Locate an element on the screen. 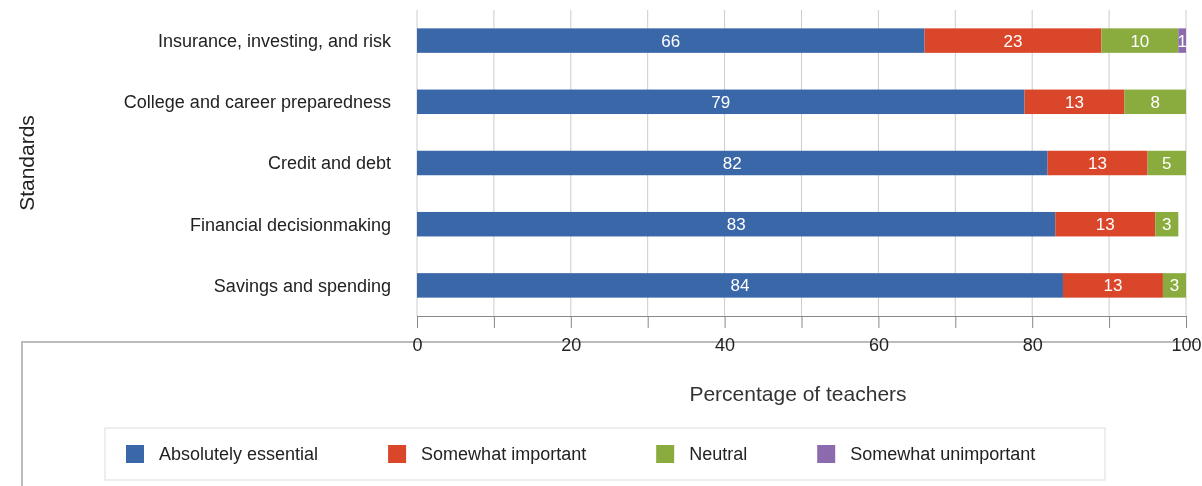 This screenshot has height=486, width=1202. data-label: 10 is located at coordinates (1140, 41).